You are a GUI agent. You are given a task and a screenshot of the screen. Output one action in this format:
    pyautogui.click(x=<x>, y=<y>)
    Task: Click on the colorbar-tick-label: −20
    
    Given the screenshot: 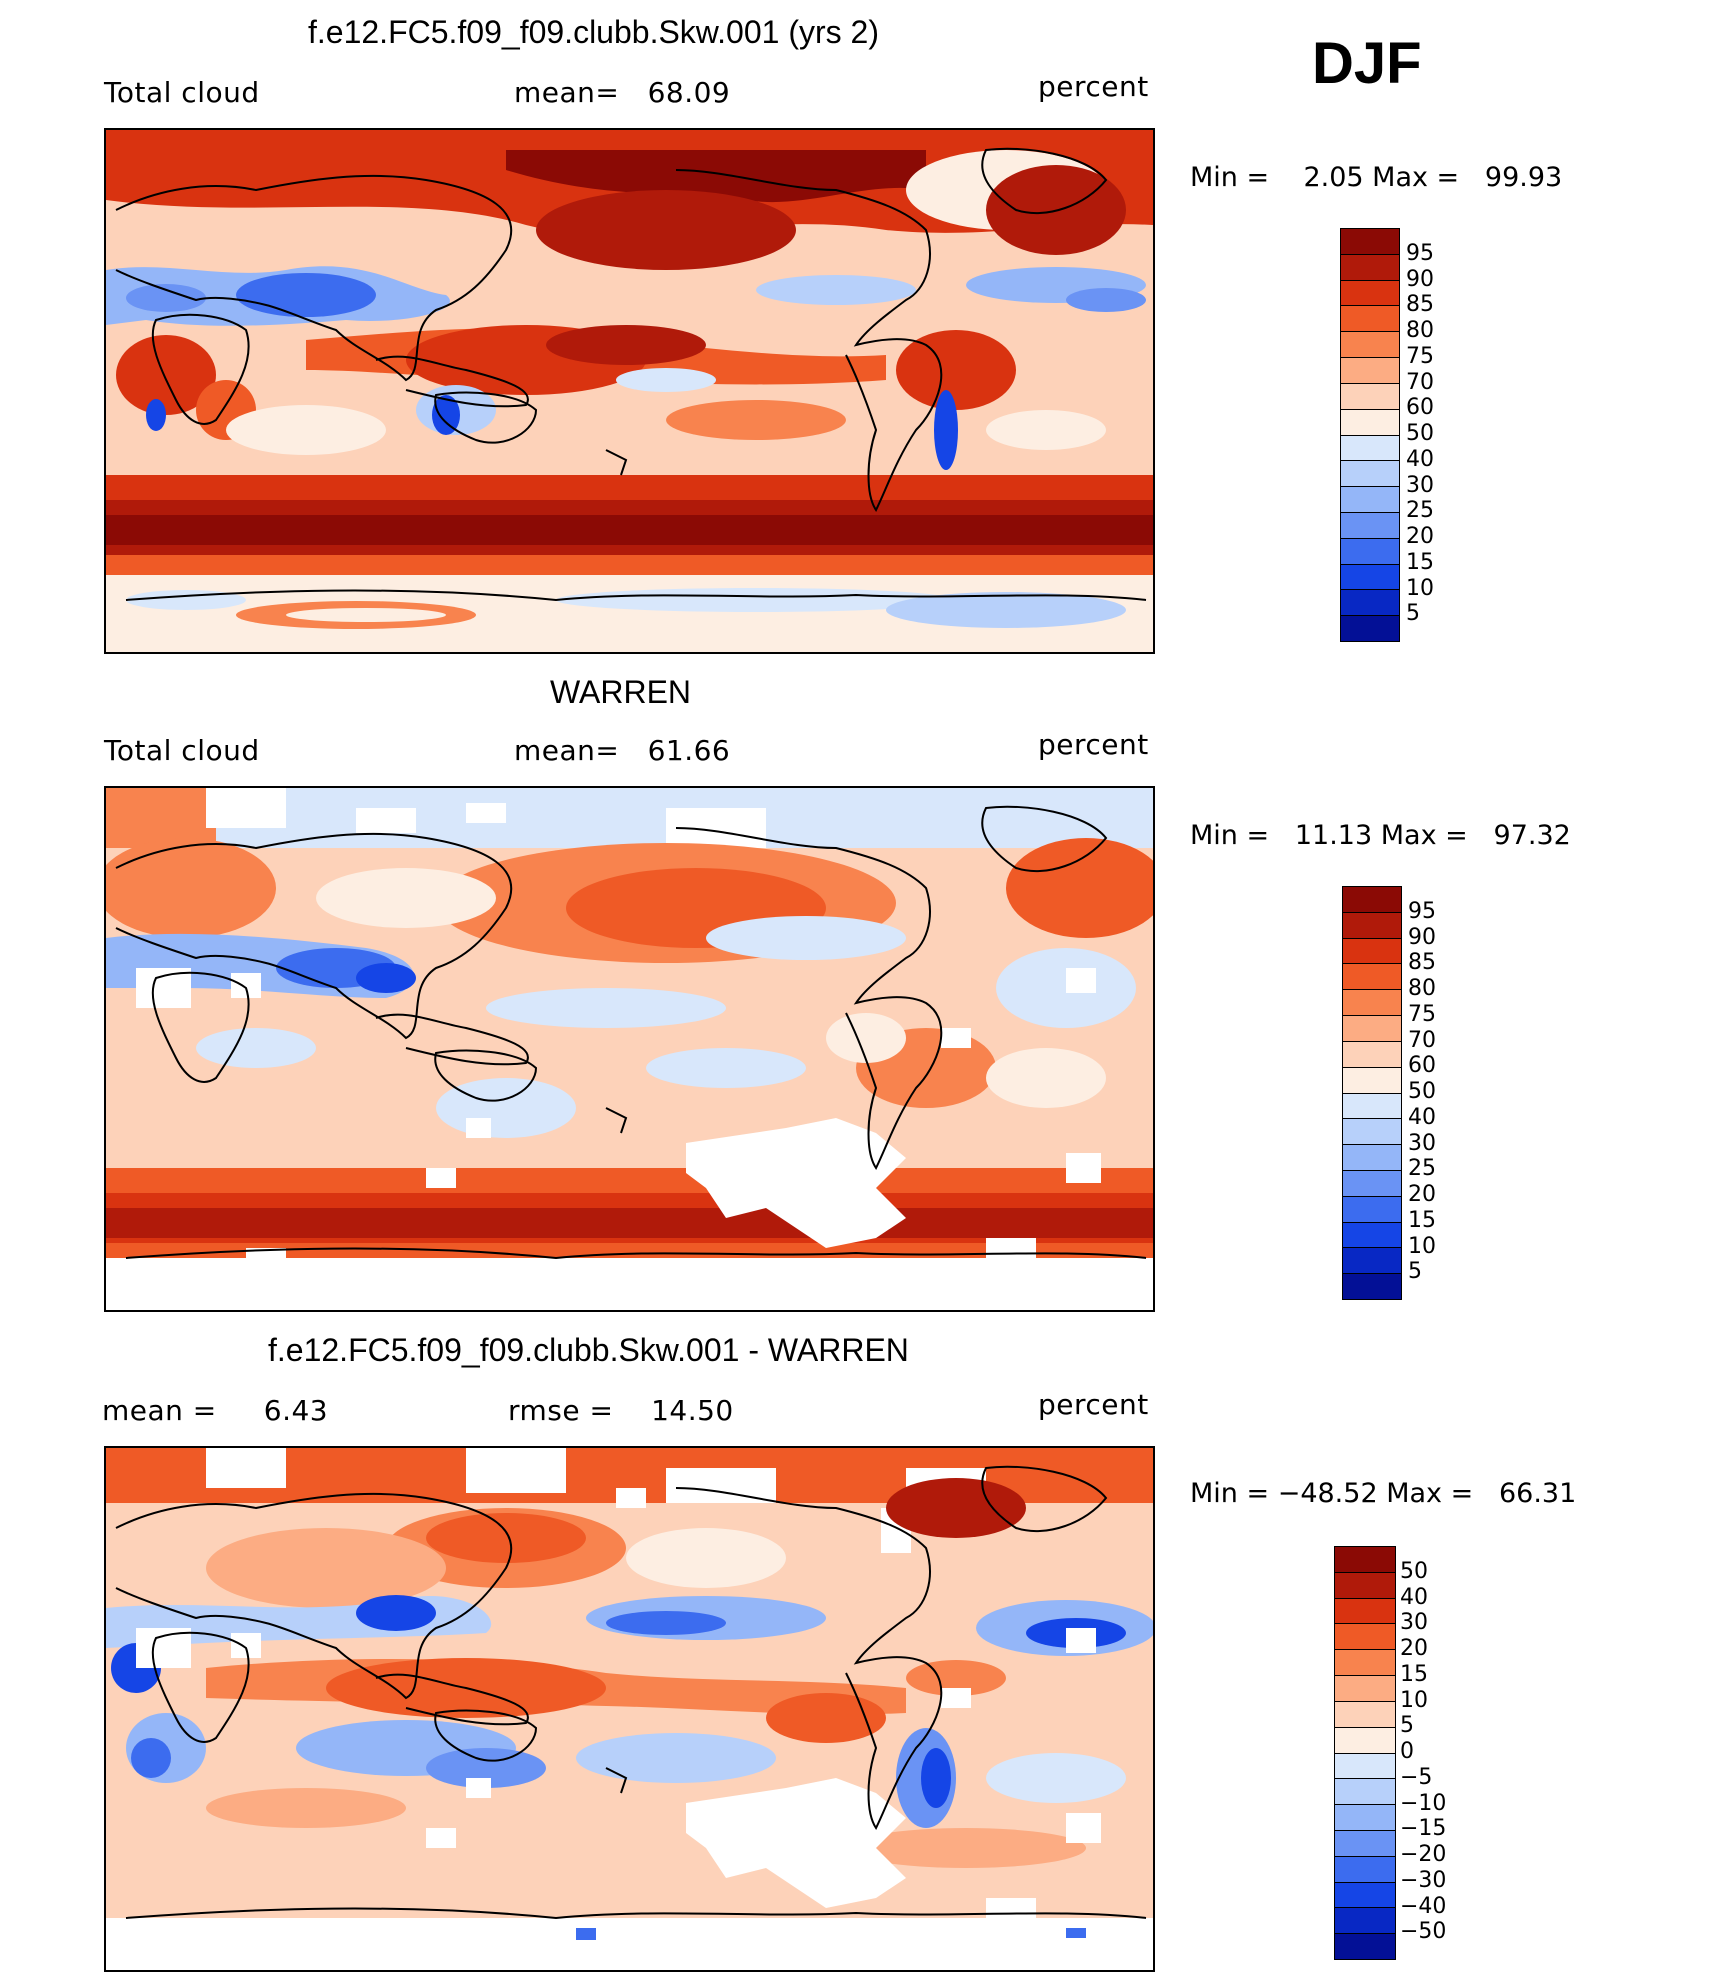 What is the action you would take?
    pyautogui.click(x=1423, y=1854)
    